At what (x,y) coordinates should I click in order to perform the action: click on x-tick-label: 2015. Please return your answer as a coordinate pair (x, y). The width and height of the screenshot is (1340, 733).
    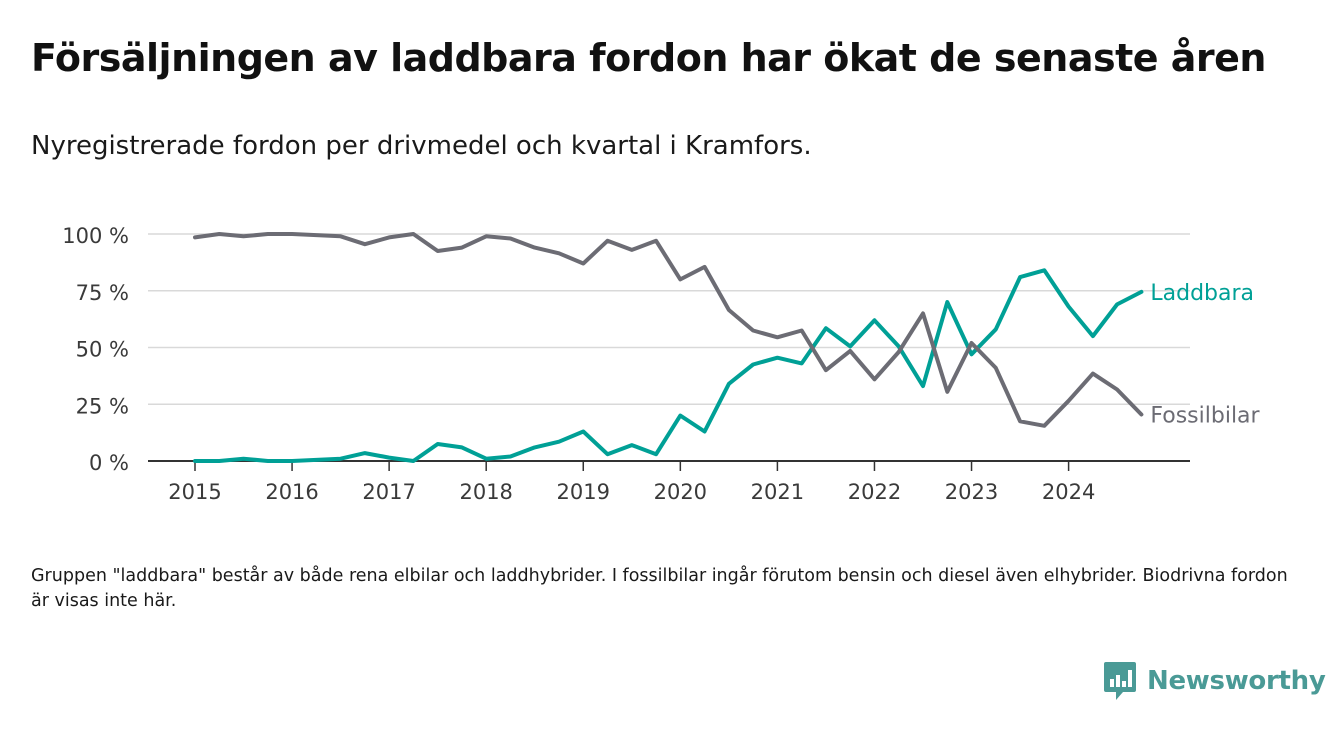
    Looking at the image, I should click on (194, 492).